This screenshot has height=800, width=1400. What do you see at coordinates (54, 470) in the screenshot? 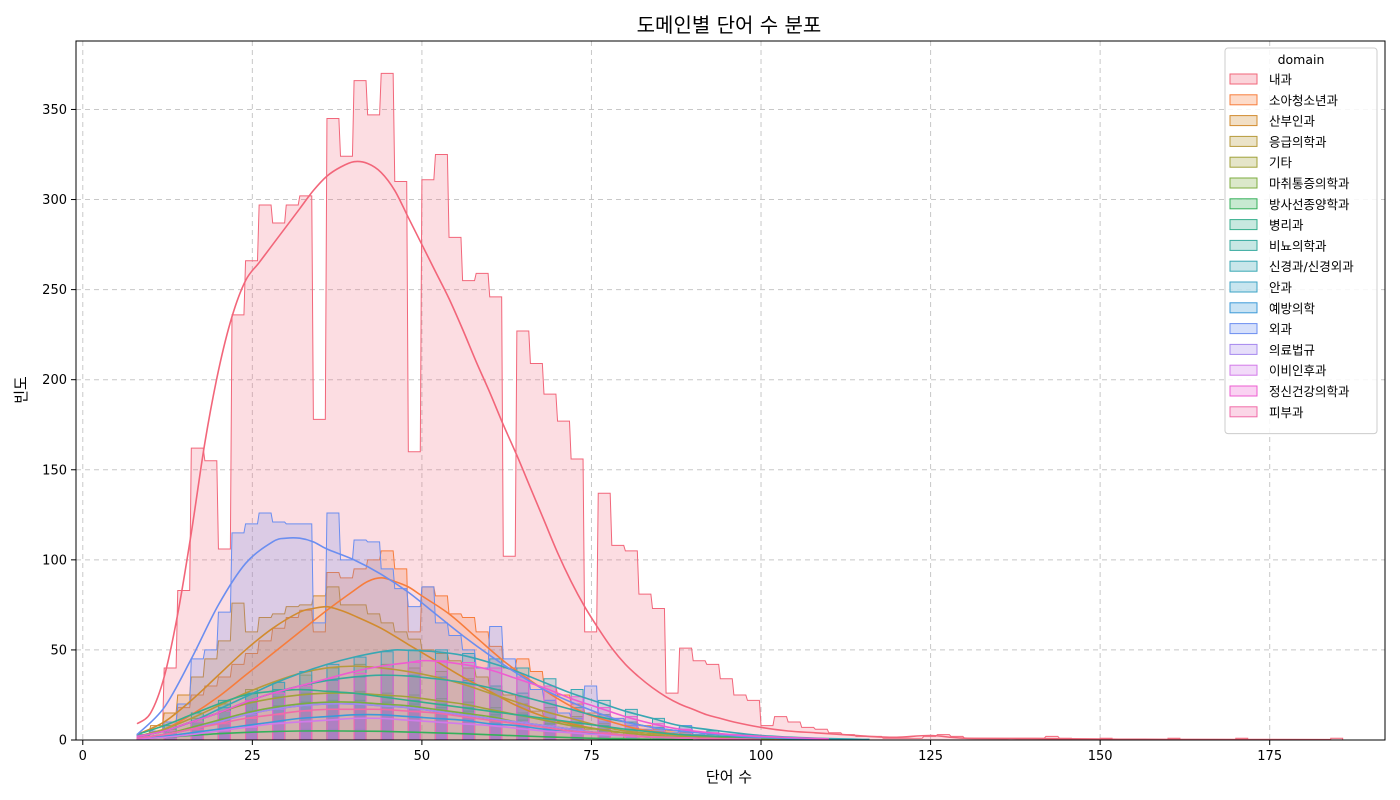
I see `y-tick-label-3: 150` at bounding box center [54, 470].